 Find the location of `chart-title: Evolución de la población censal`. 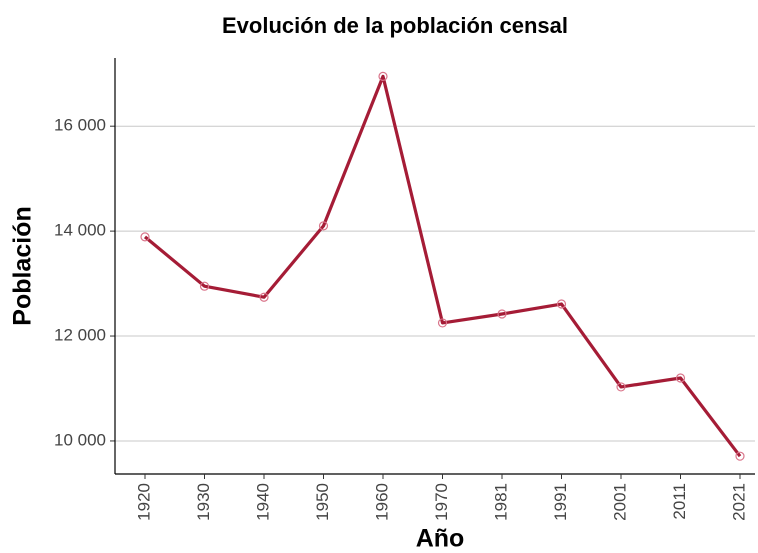

chart-title: Evolución de la población censal is located at coordinates (395, 25).